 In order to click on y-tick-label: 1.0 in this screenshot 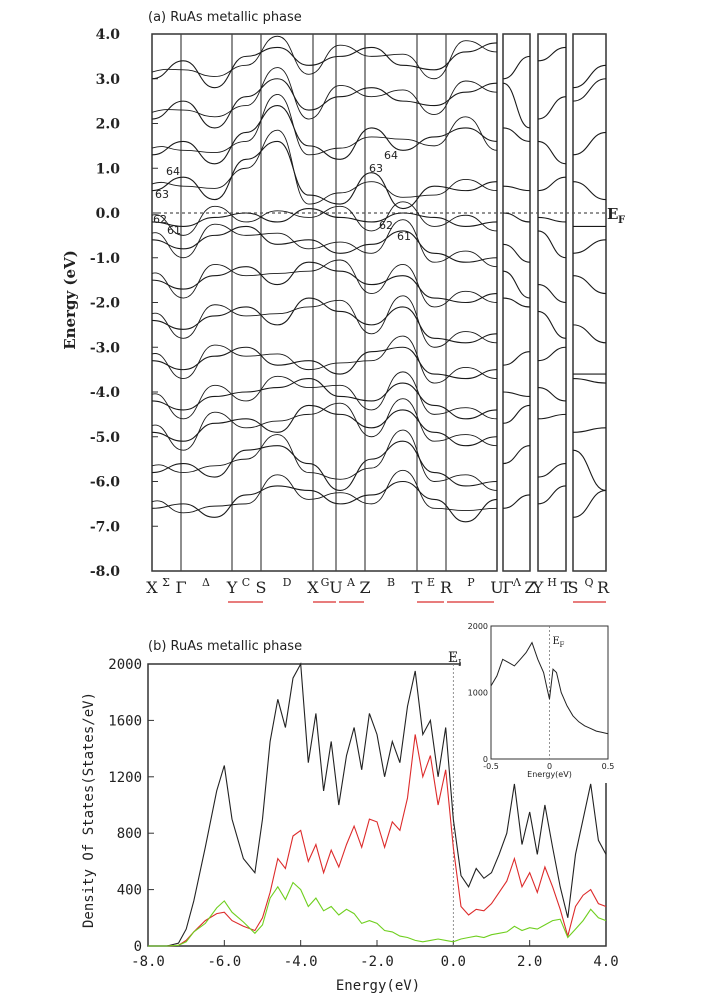, I will do `click(108, 169)`.